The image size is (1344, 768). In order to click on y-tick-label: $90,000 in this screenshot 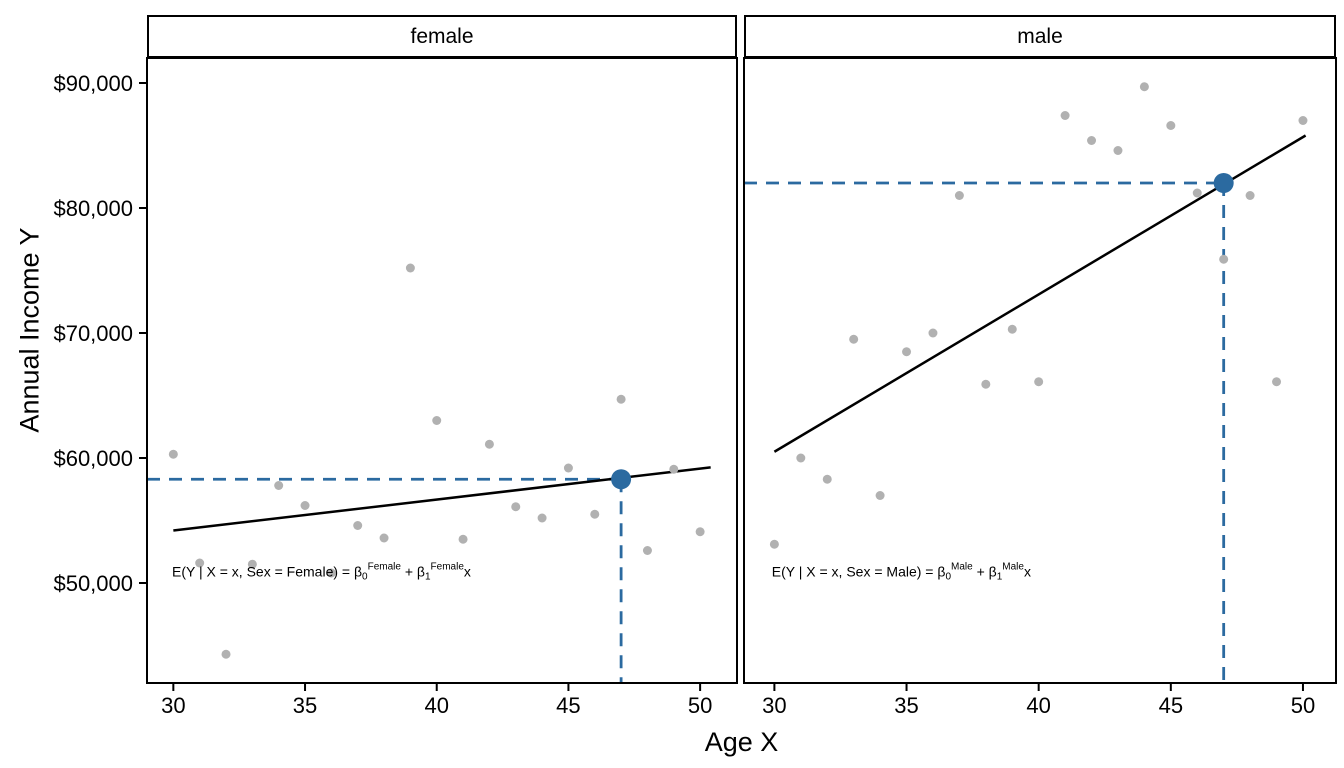, I will do `click(93, 83)`.